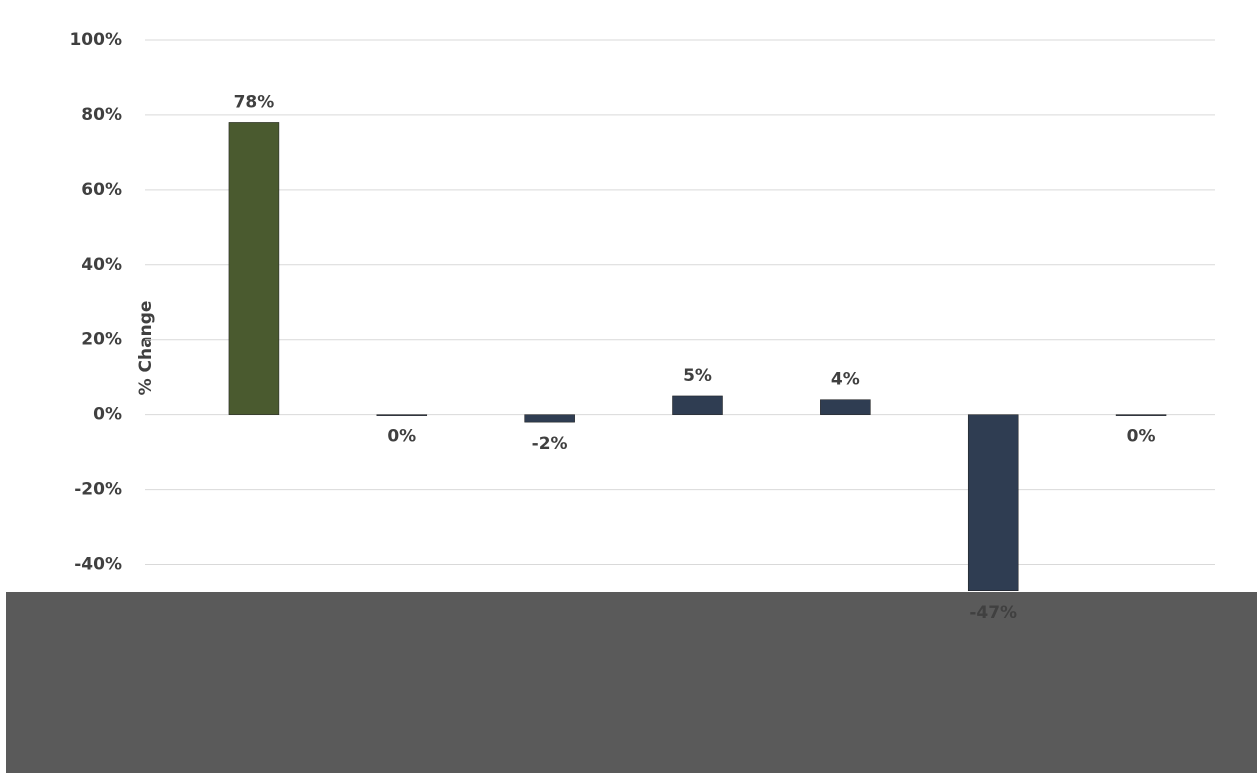 The width and height of the screenshot is (1257, 777). I want to click on y-tick-label: 40%, so click(101, 265).